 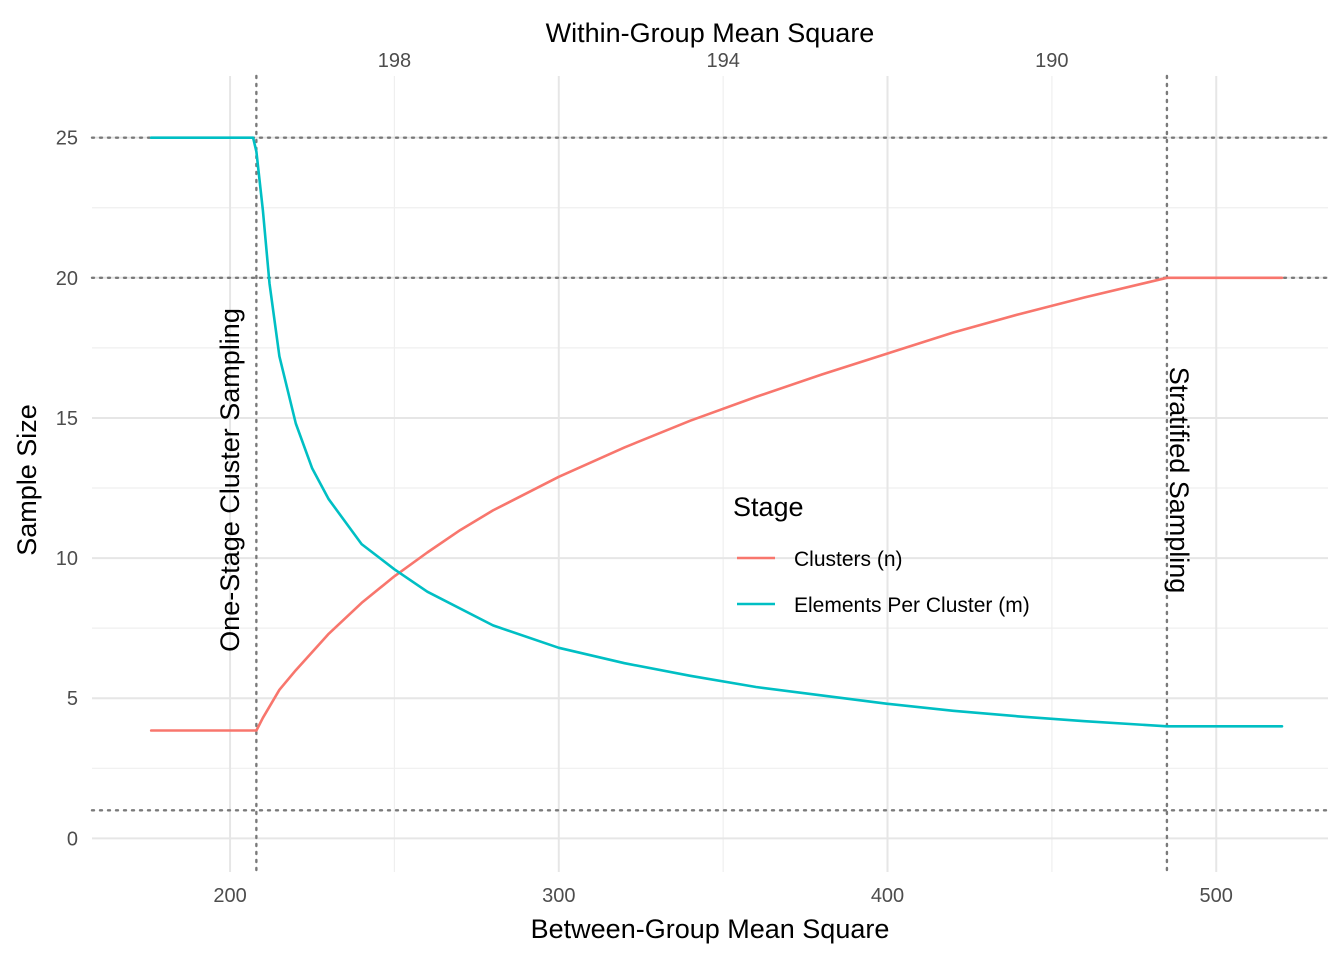 I want to click on legend-label-elements: Elements Per Cluster (m), so click(x=912, y=605).